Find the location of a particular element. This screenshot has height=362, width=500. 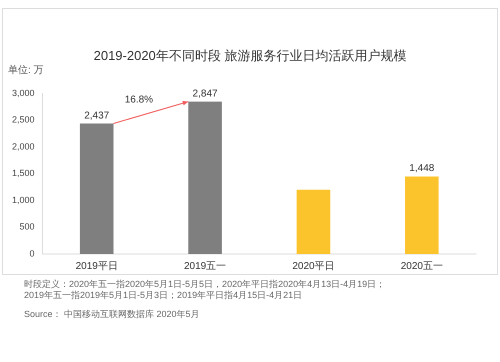

data-label: 2,847 is located at coordinates (205, 94).